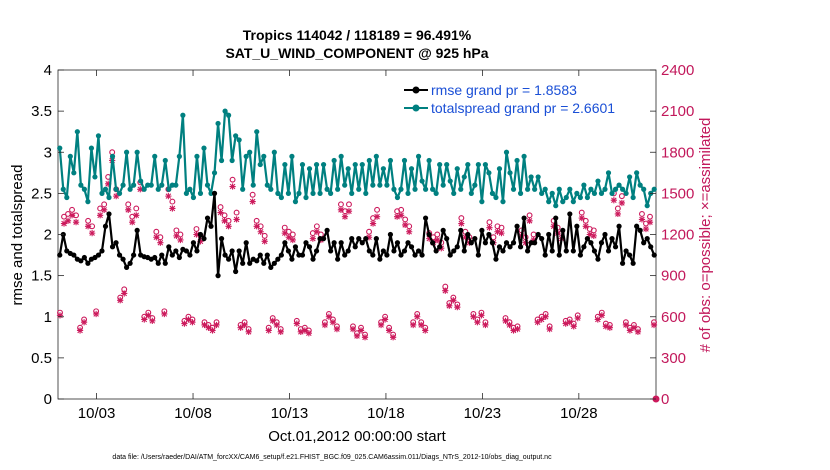 Image resolution: width=830 pixels, height=470 pixels. Describe the element at coordinates (356, 53) in the screenshot. I see `chart-title-line2: SAT_U_WIND_COMPONENT @ 925 hPa` at that location.